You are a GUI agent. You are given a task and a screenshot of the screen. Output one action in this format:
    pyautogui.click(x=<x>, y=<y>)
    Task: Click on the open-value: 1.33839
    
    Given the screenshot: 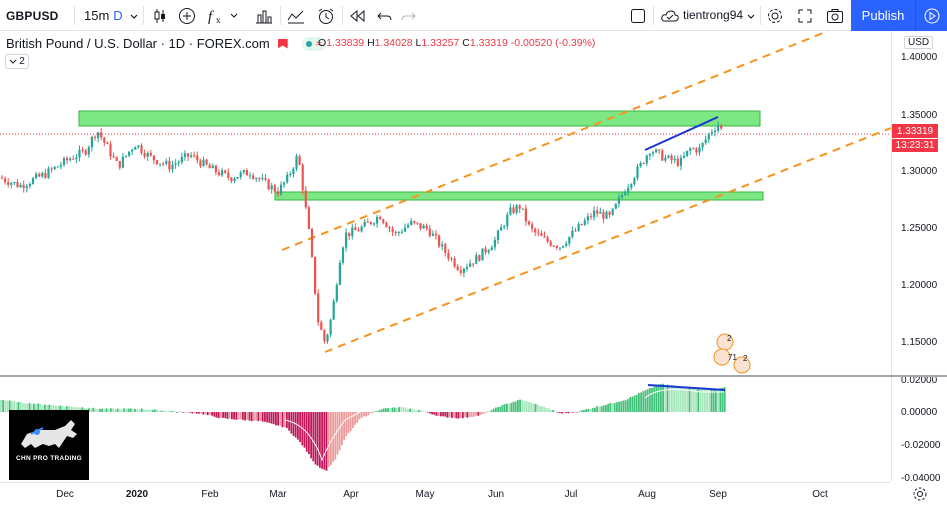 What is the action you would take?
    pyautogui.click(x=345, y=43)
    